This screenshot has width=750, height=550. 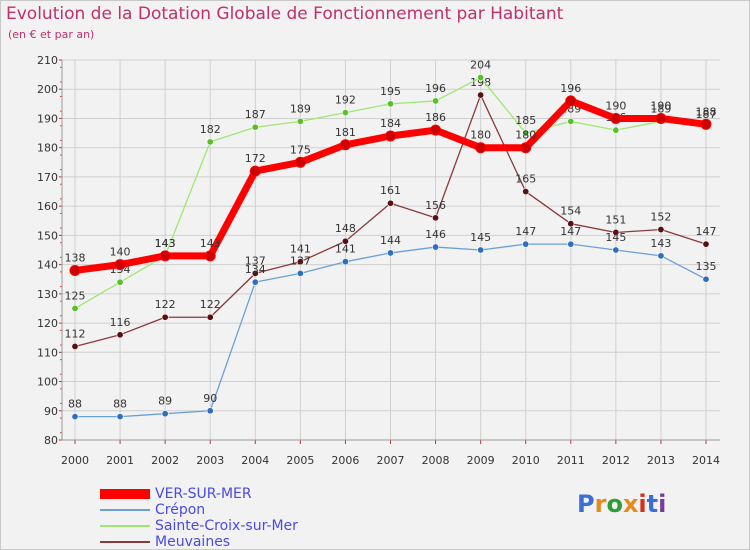 What do you see at coordinates (120, 322) in the screenshot?
I see `data-label-meuvaines: 116` at bounding box center [120, 322].